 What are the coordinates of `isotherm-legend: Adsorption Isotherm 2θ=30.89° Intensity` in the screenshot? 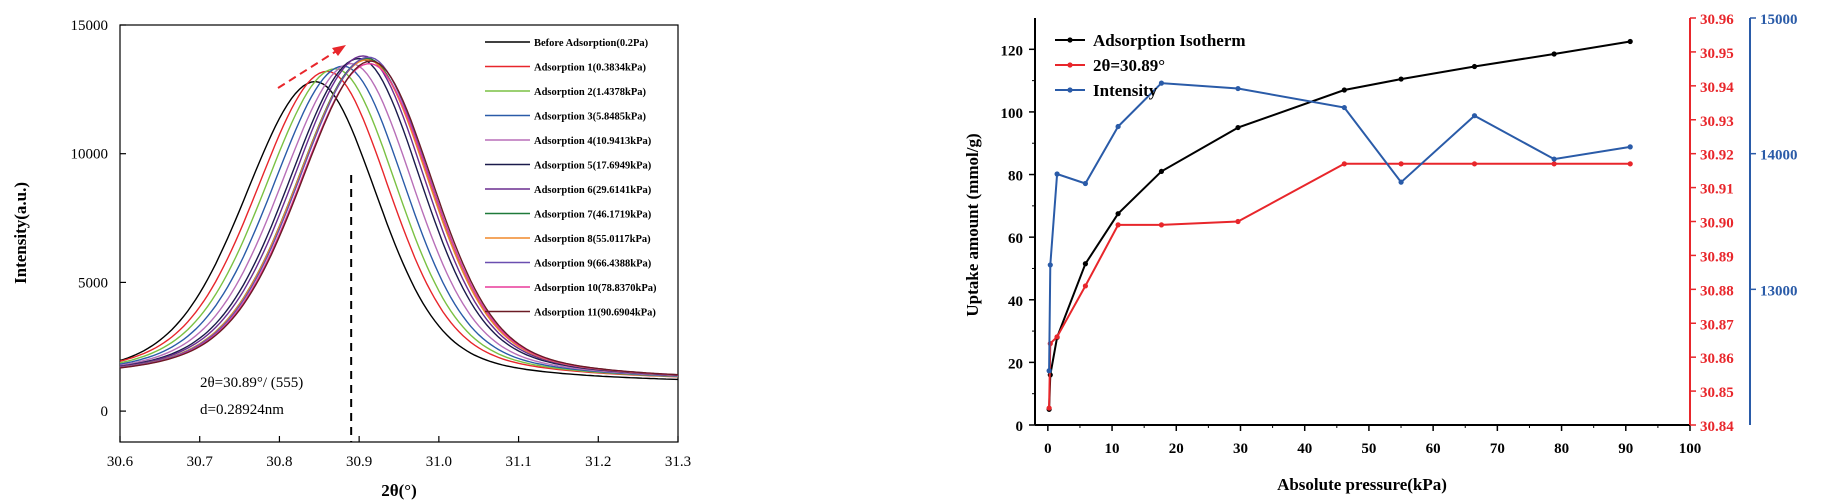 It's located at (1150, 65).